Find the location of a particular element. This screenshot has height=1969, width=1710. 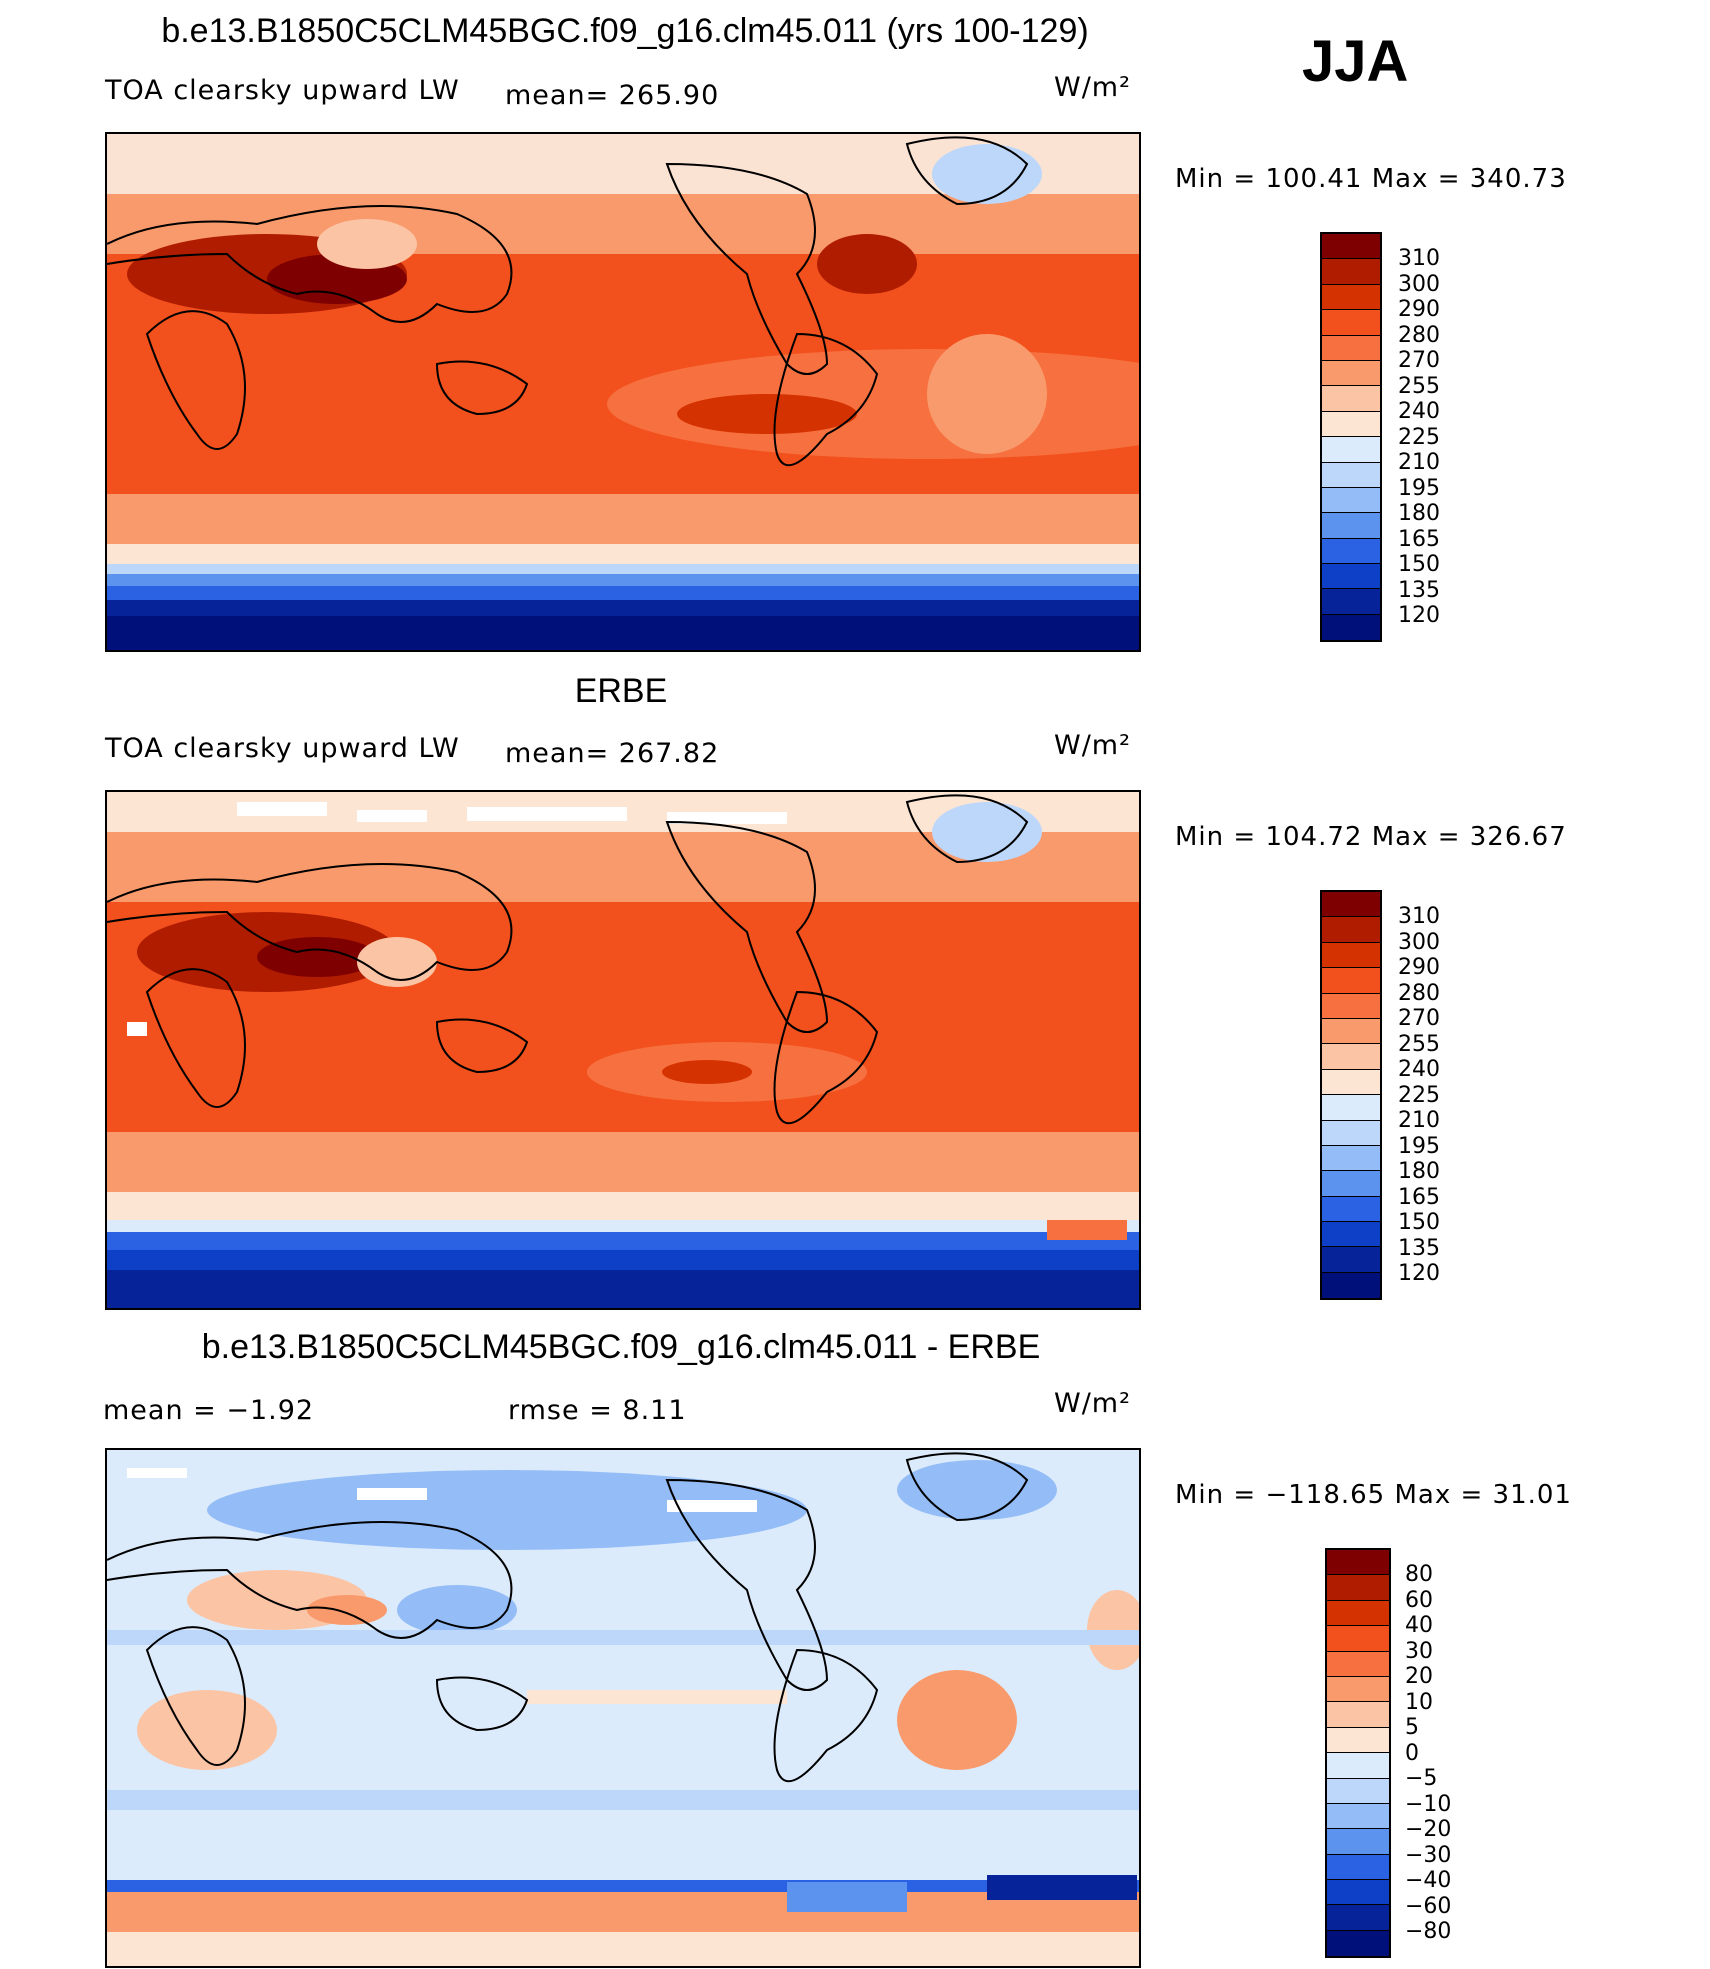

colorbar-label: 40 is located at coordinates (1419, 1625).